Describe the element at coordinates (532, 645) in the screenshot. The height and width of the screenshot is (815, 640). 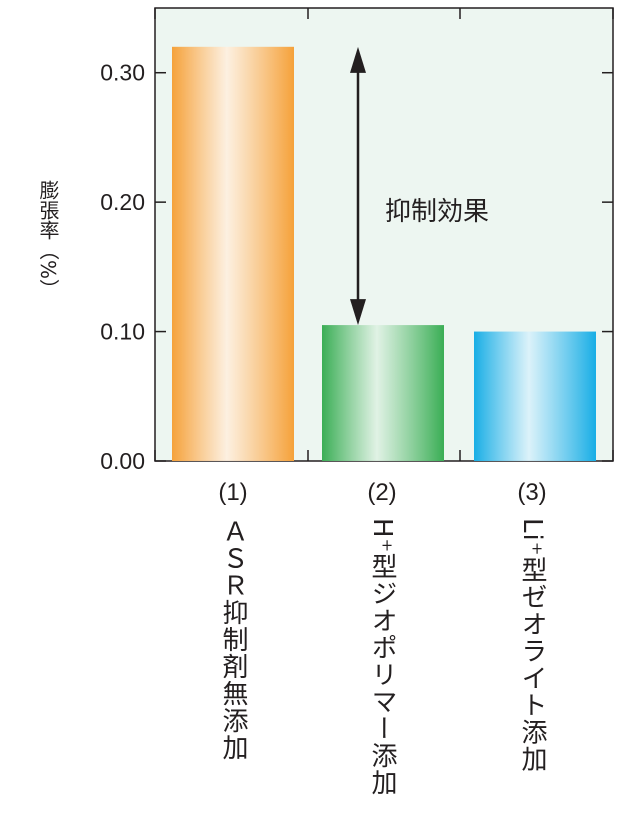
I see `category-3-label: Li⁺型ゼオライト添加` at that location.